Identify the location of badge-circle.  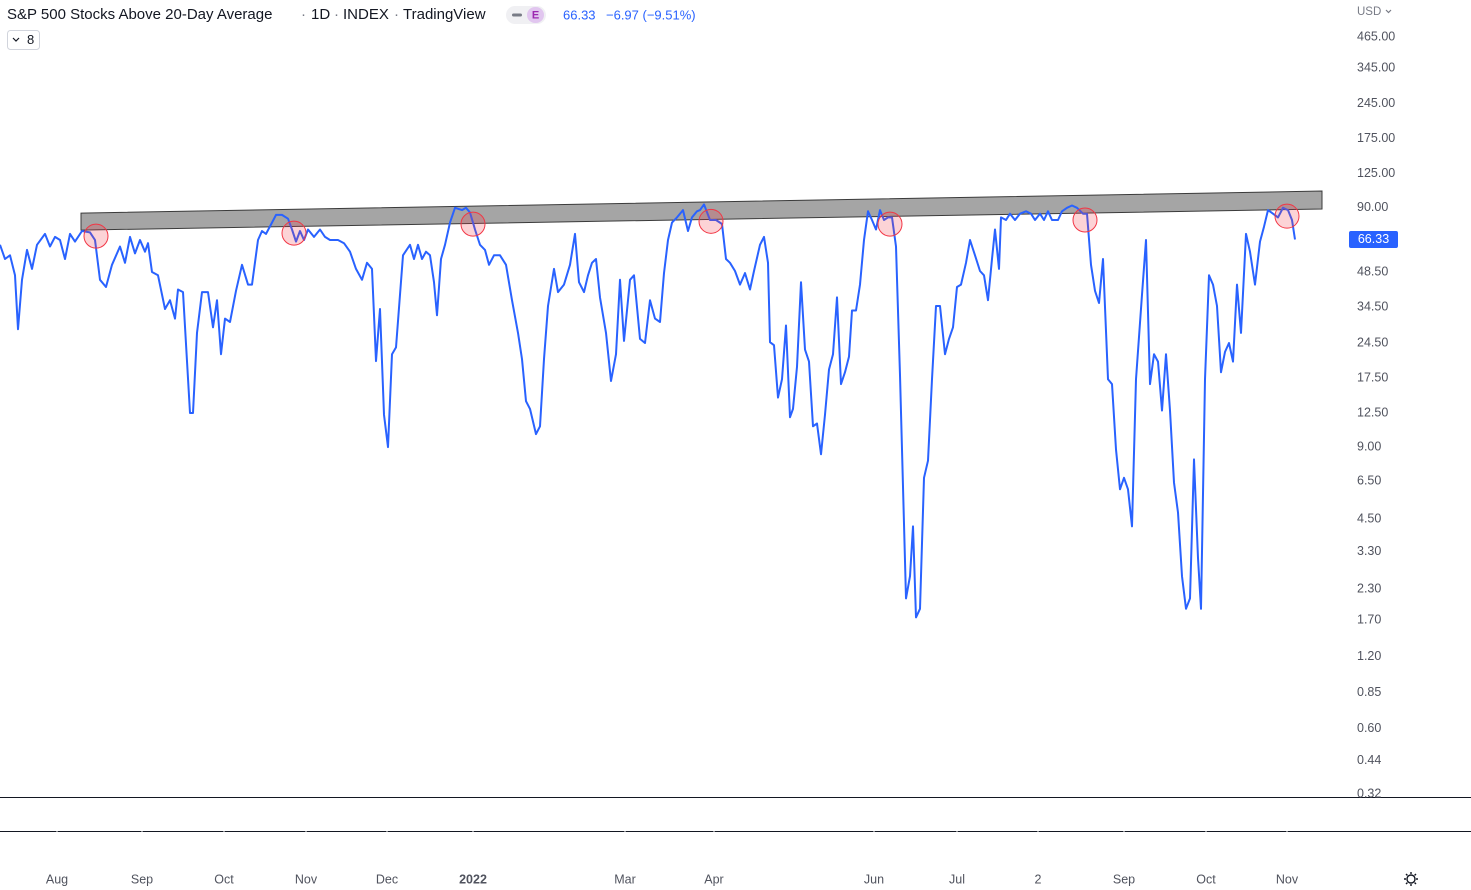
(535, 15).